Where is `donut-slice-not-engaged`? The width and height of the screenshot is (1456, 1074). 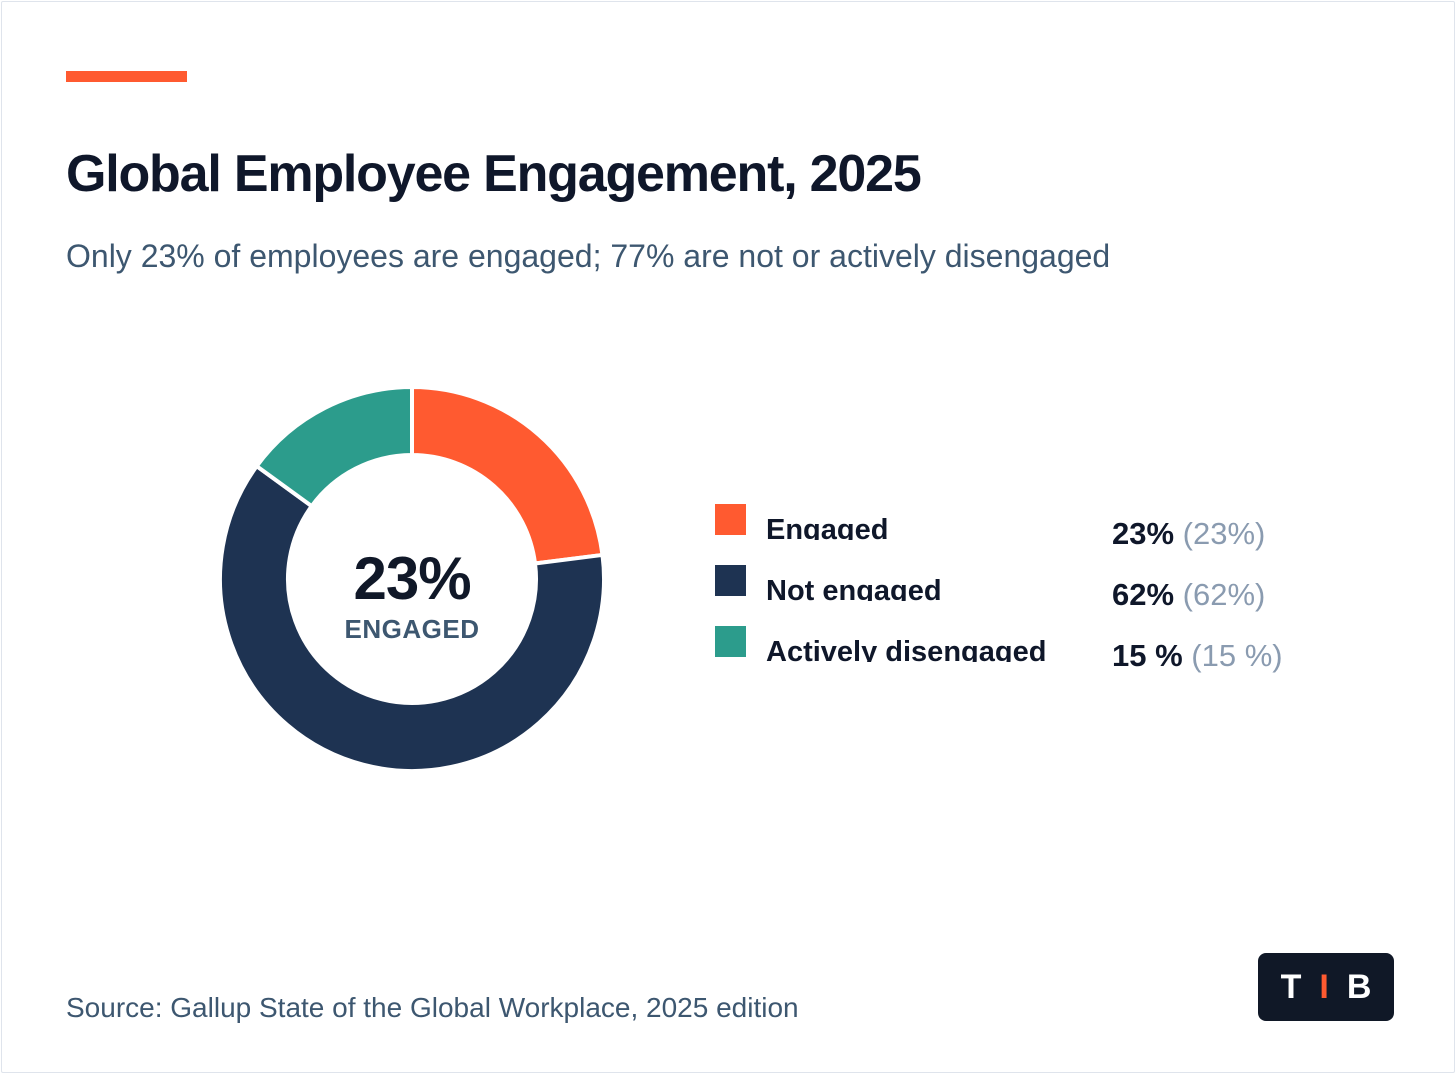
donut-slice-not-engaged is located at coordinates (412, 618).